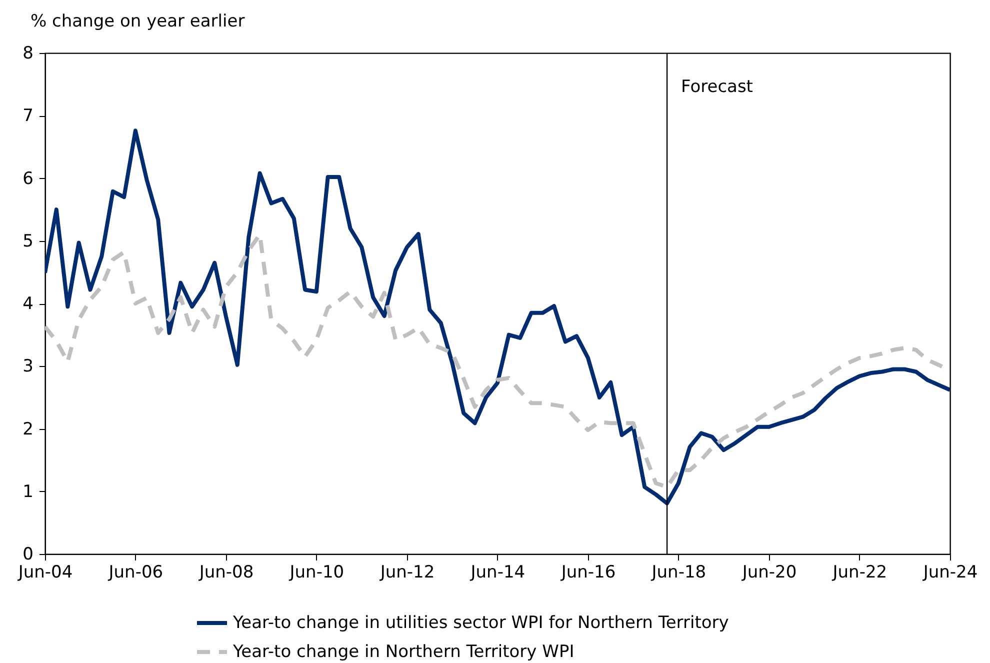 Image resolution: width=990 pixels, height=663 pixels. I want to click on x-tick-label: Jun-22, so click(860, 572).